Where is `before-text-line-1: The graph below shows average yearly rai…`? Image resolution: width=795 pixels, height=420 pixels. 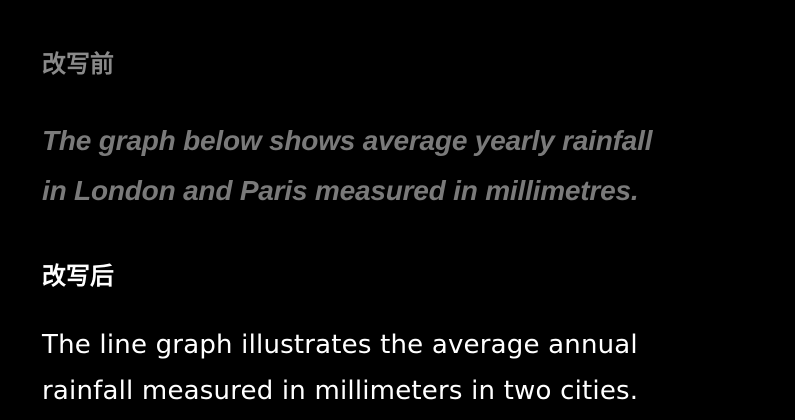
before-text-line-1: The graph below shows average yearly rai… is located at coordinates (347, 140).